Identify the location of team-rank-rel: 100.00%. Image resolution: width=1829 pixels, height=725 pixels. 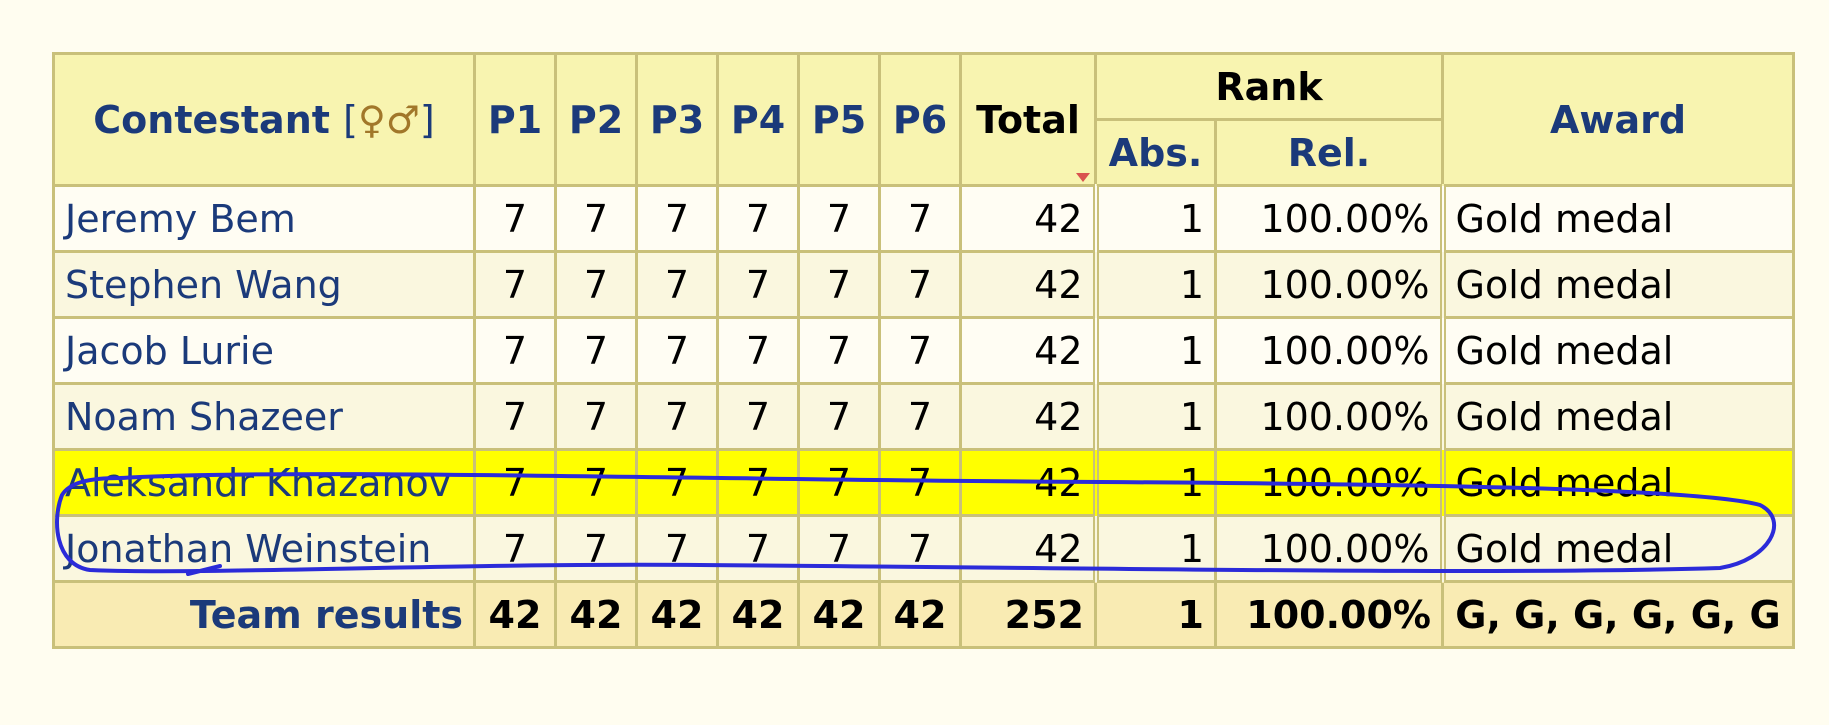
(1329, 614).